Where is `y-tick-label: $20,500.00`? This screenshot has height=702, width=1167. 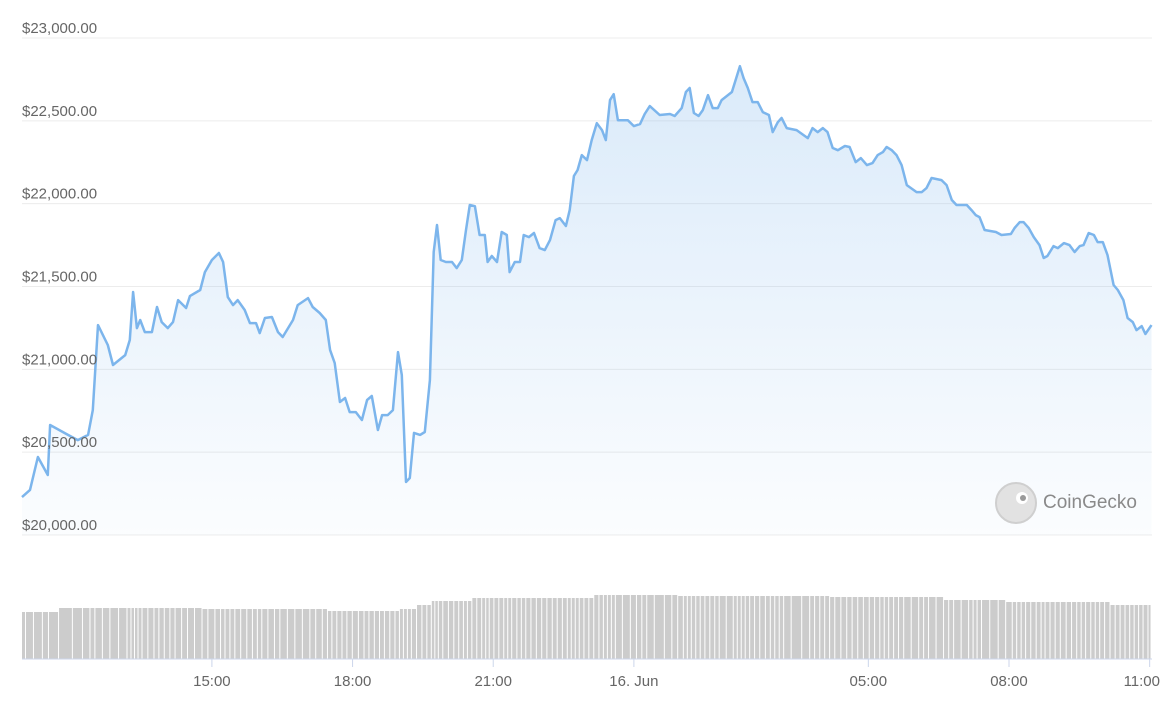
y-tick-label: $20,500.00 is located at coordinates (59, 442).